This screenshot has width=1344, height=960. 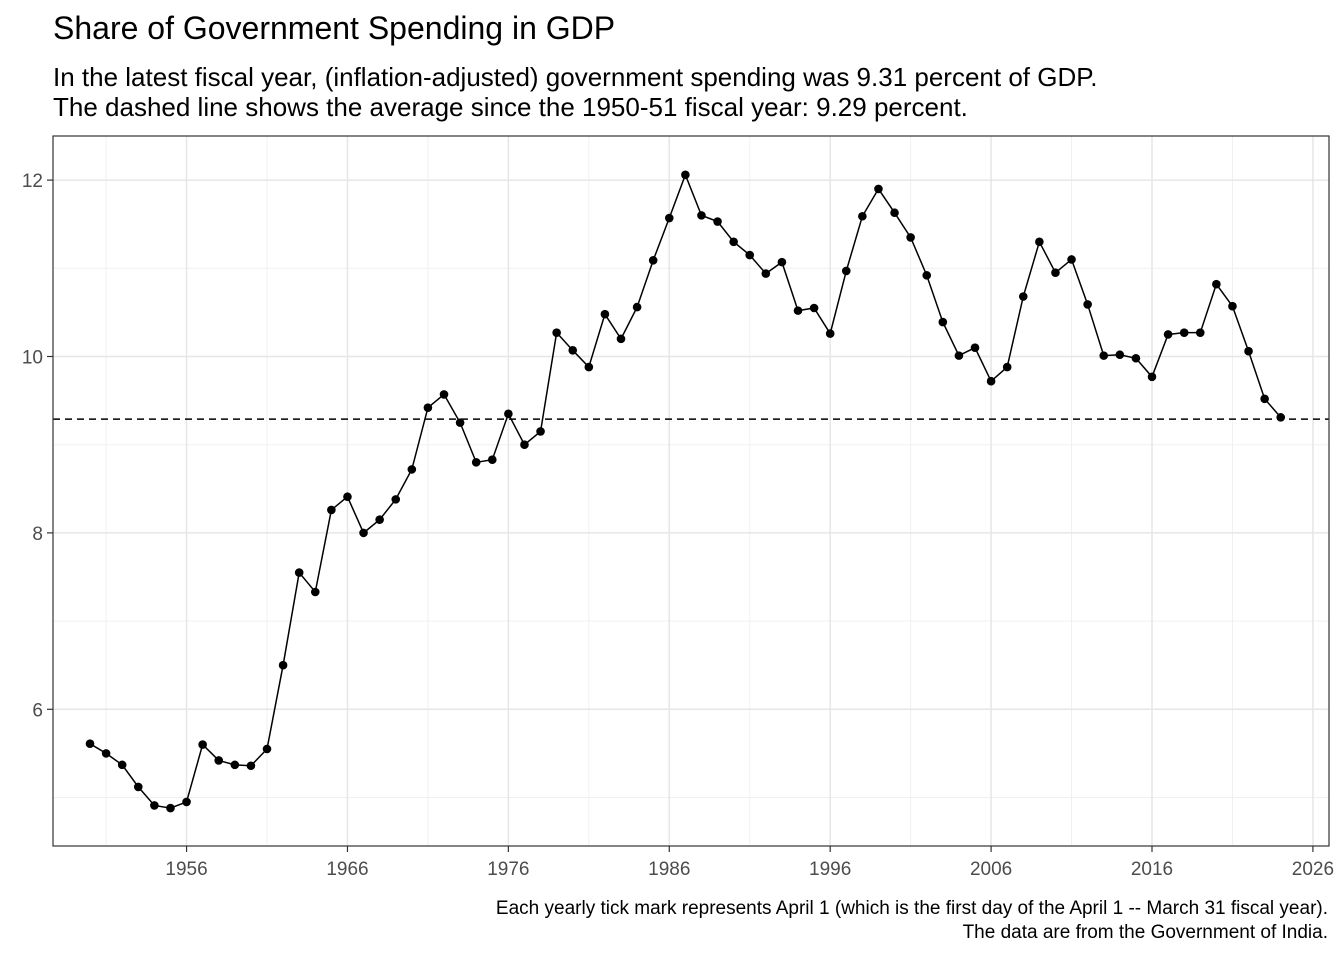 I want to click on chart-title: Share of Government Spending in GDP, so click(x=334, y=28).